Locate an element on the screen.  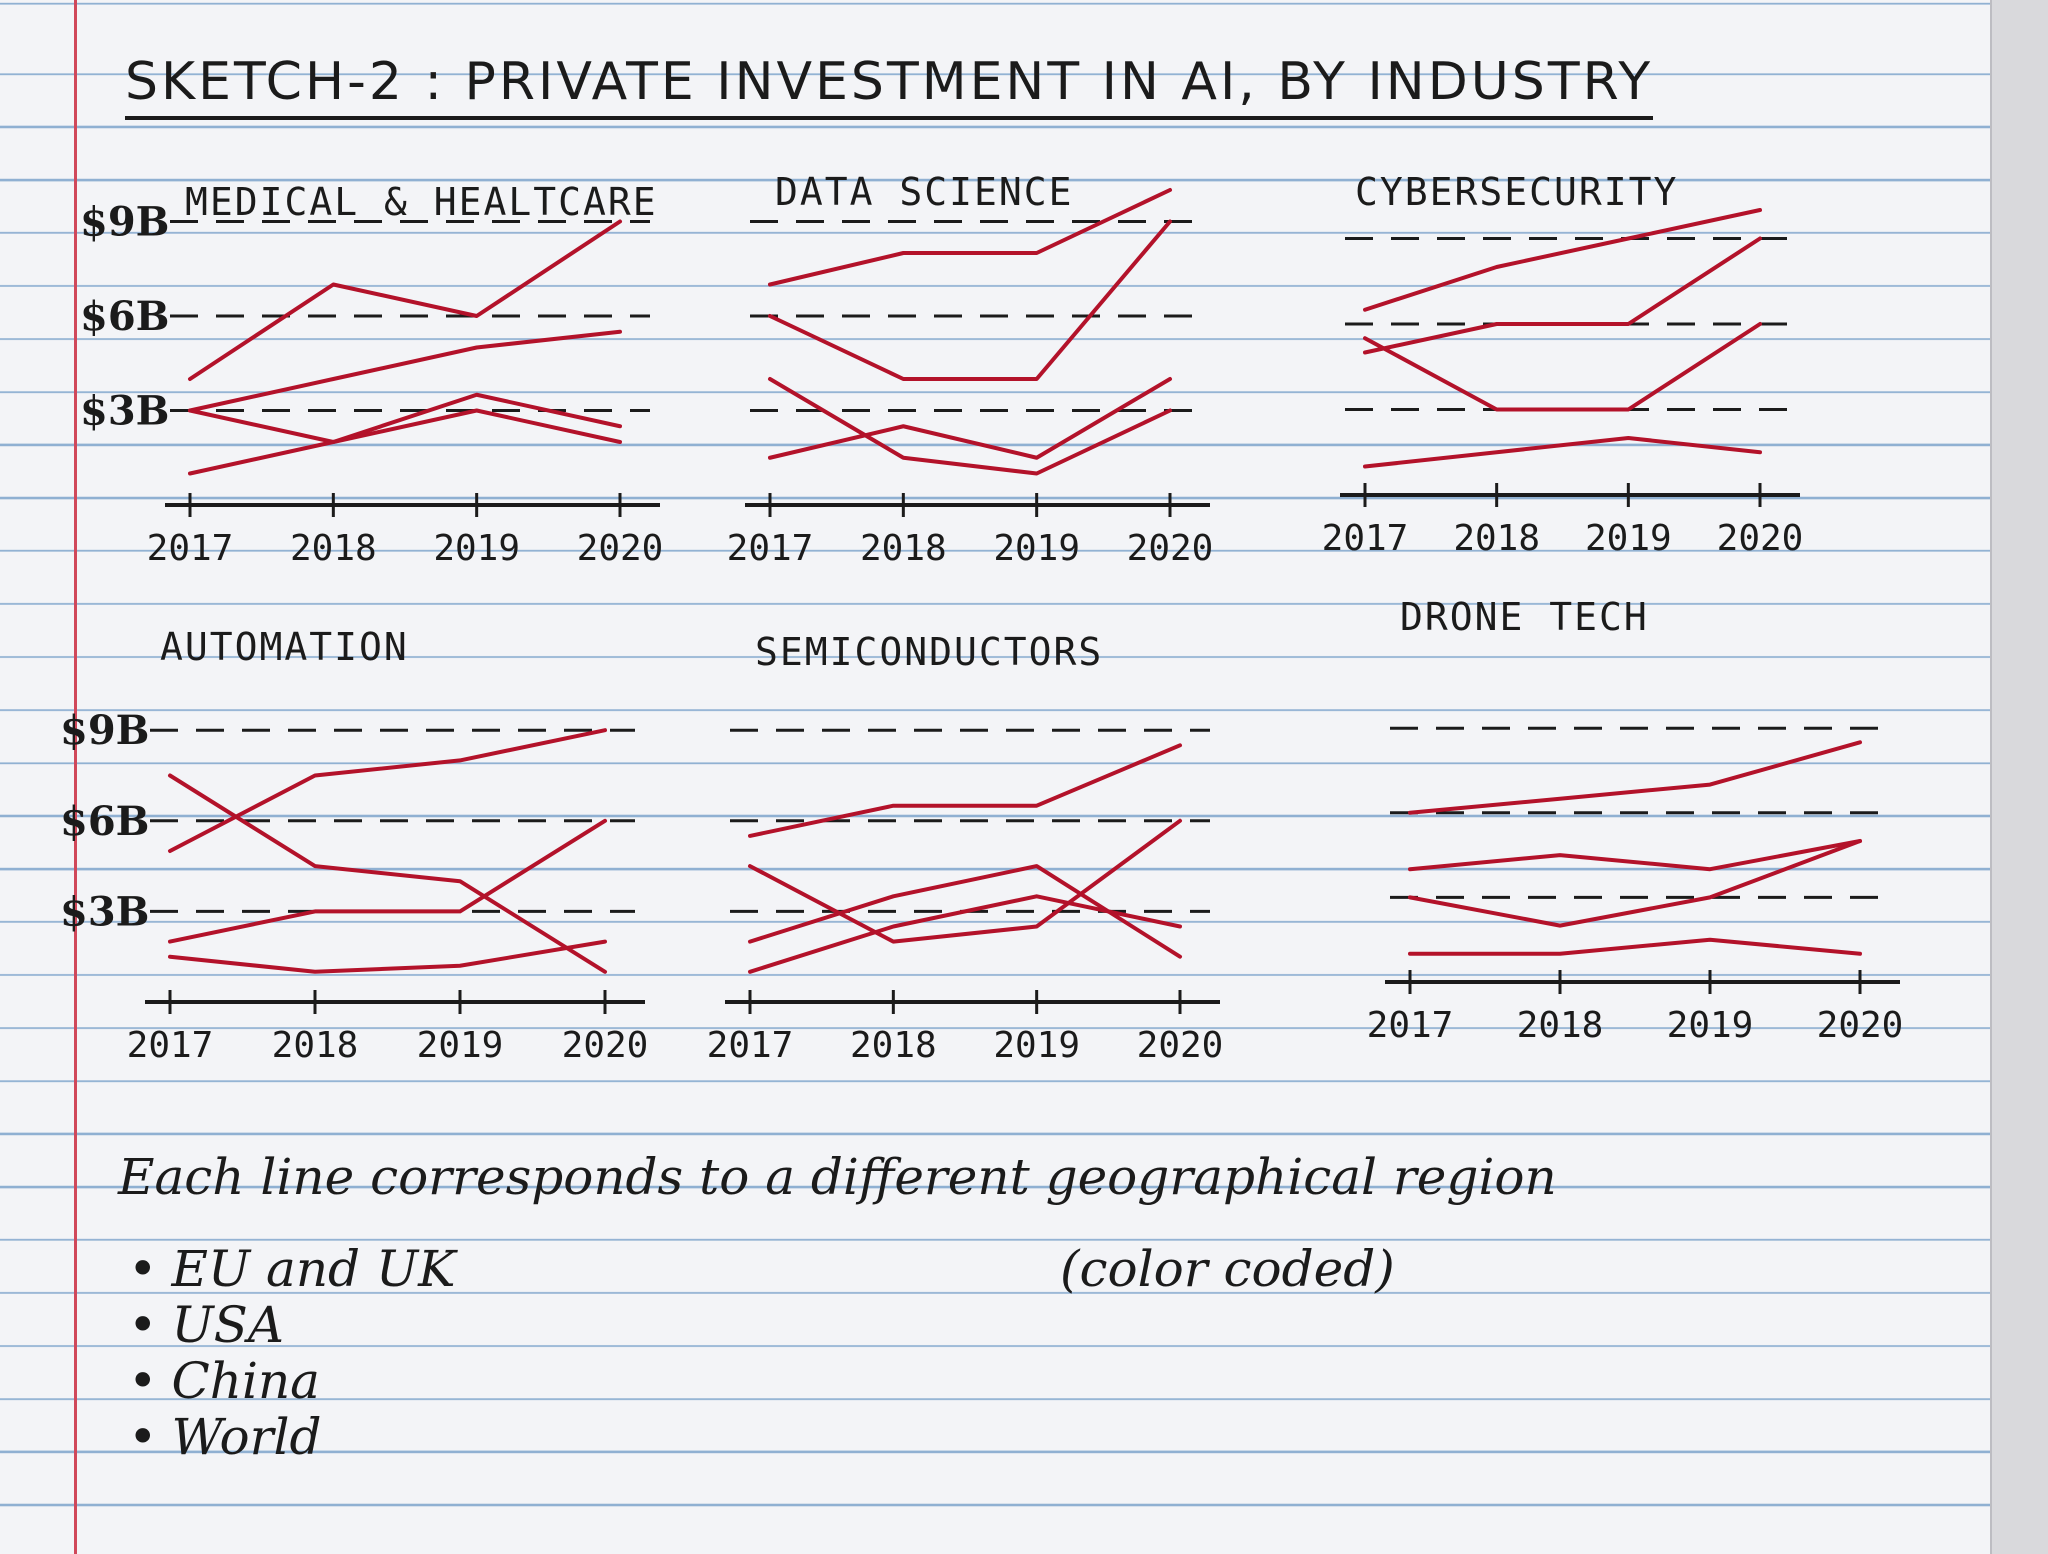
panel-title: SEMICONDUCTORS is located at coordinates (929, 652).